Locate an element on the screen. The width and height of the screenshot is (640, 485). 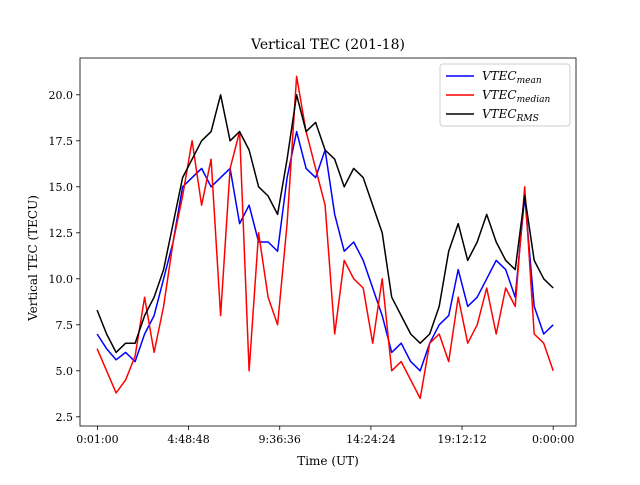
y-tick-label: 17.5 is located at coordinates (61, 141).